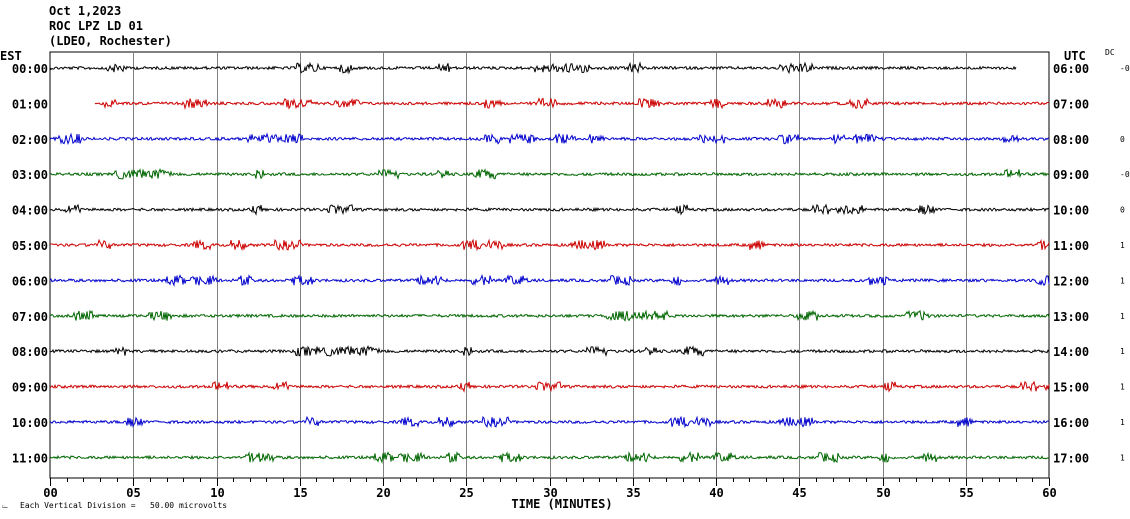 The width and height of the screenshot is (1130, 519). I want to click on row-label-est: 08:00, so click(30, 352).